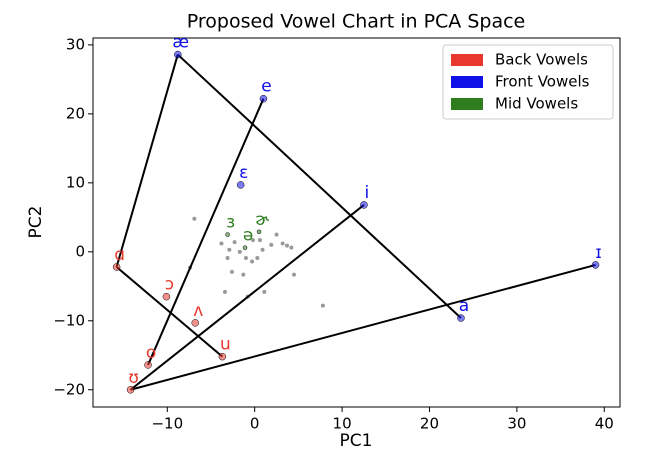  What do you see at coordinates (225, 345) in the screenshot?
I see `vowel-label: u` at bounding box center [225, 345].